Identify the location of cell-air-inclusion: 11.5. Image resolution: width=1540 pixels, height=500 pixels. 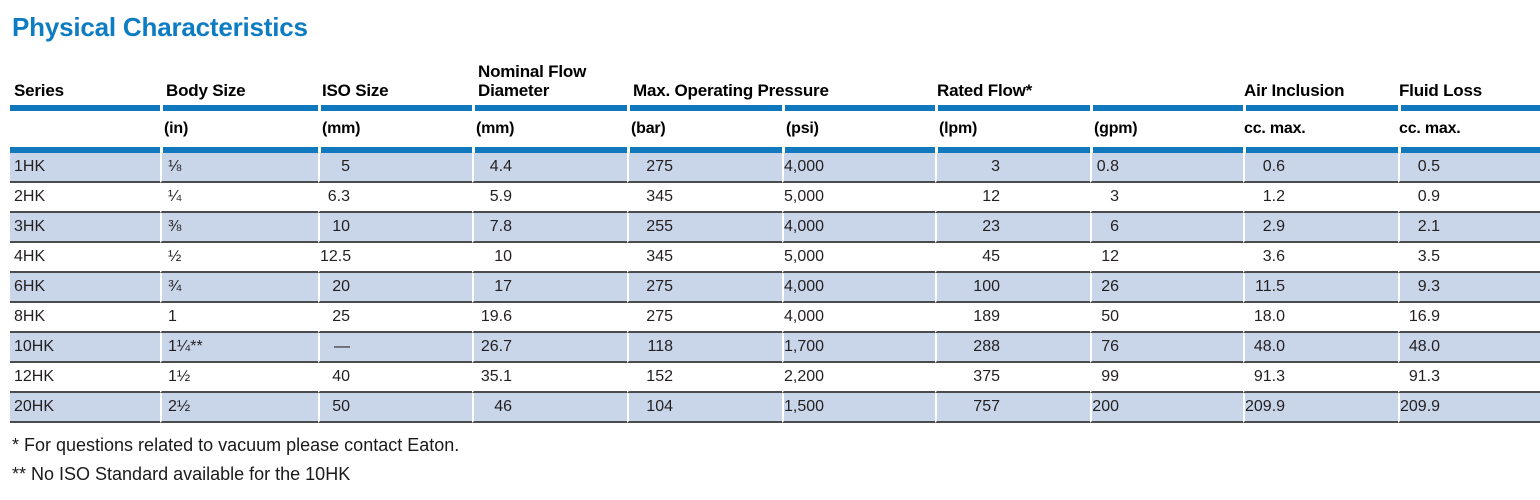
(1320, 288).